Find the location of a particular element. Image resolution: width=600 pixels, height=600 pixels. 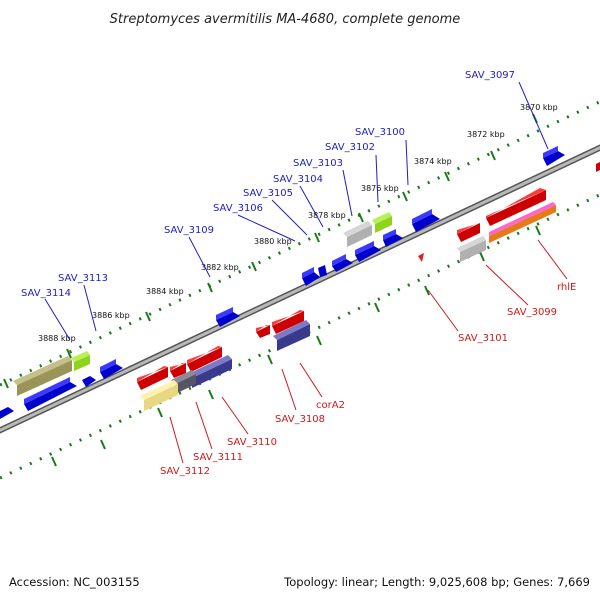

scale-label: 3886 kbp is located at coordinates (111, 315).